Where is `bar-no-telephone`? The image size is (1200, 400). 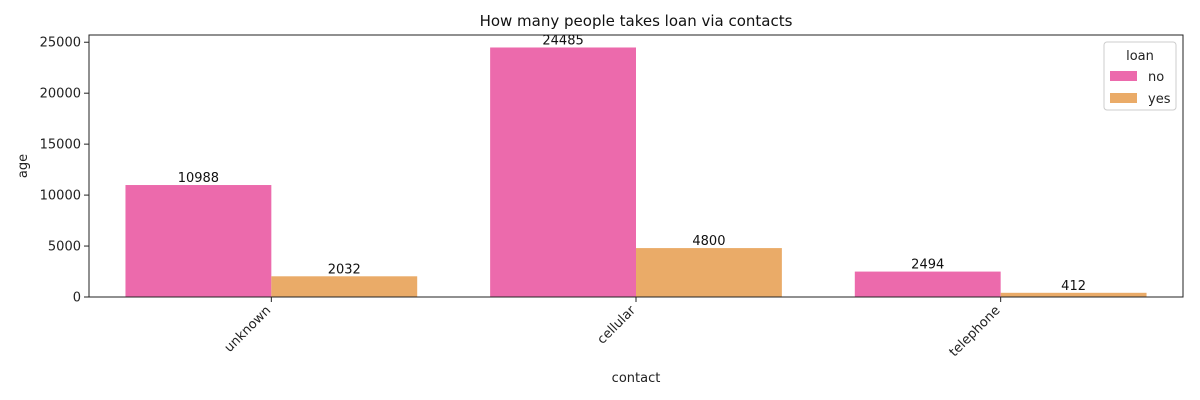
bar-no-telephone is located at coordinates (927, 284).